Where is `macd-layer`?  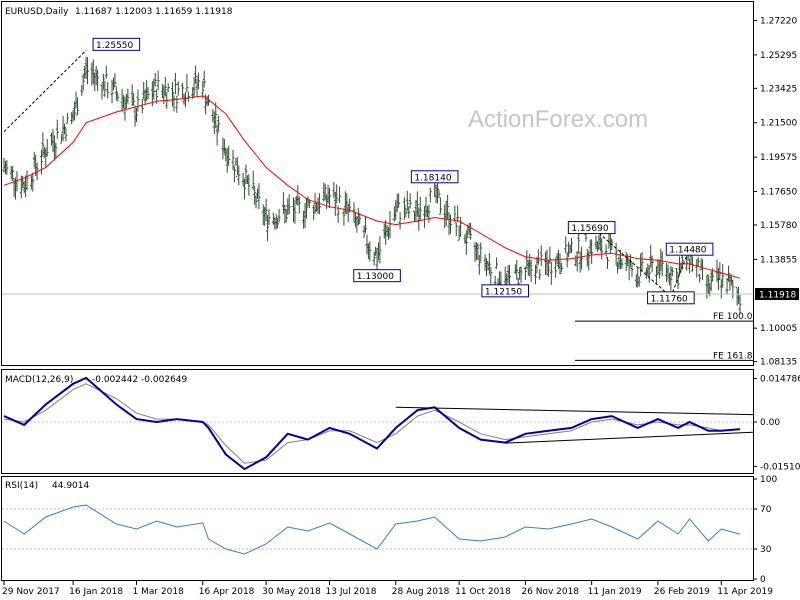
macd-layer is located at coordinates (378, 423).